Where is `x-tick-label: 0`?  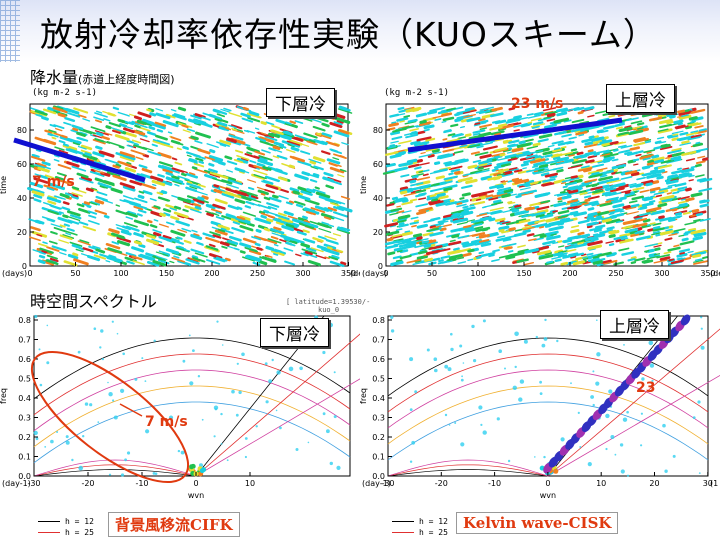
x-tick-label: 0 is located at coordinates (29, 273).